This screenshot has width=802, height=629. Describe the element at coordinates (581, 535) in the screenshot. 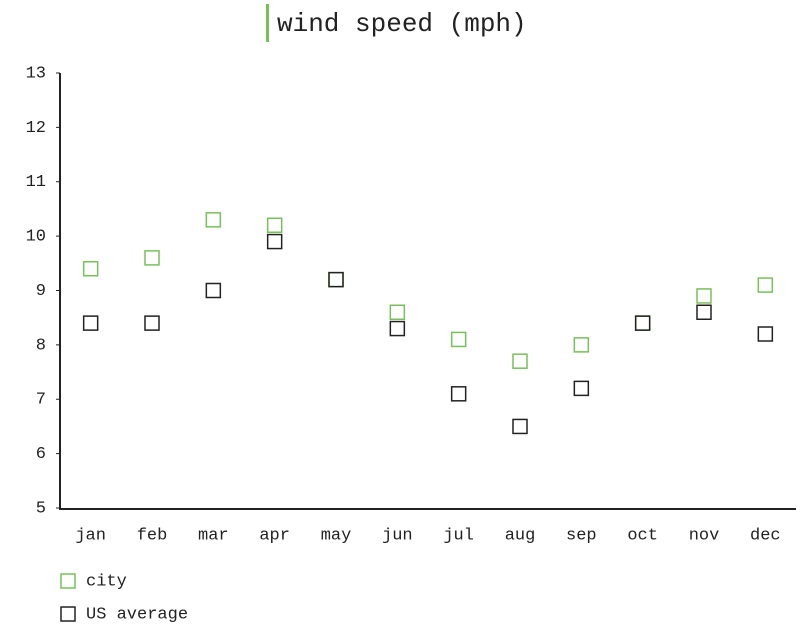

I see `x-tick-label: sep` at that location.